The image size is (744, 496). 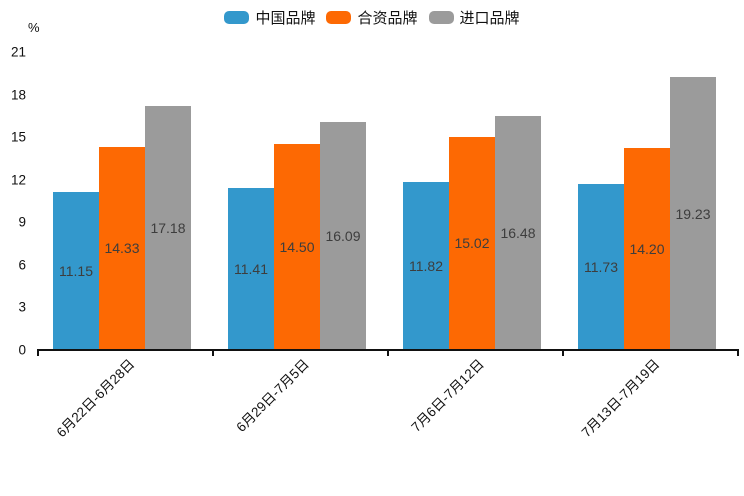 I want to click on bar-value-label: 17.18, so click(x=168, y=228).